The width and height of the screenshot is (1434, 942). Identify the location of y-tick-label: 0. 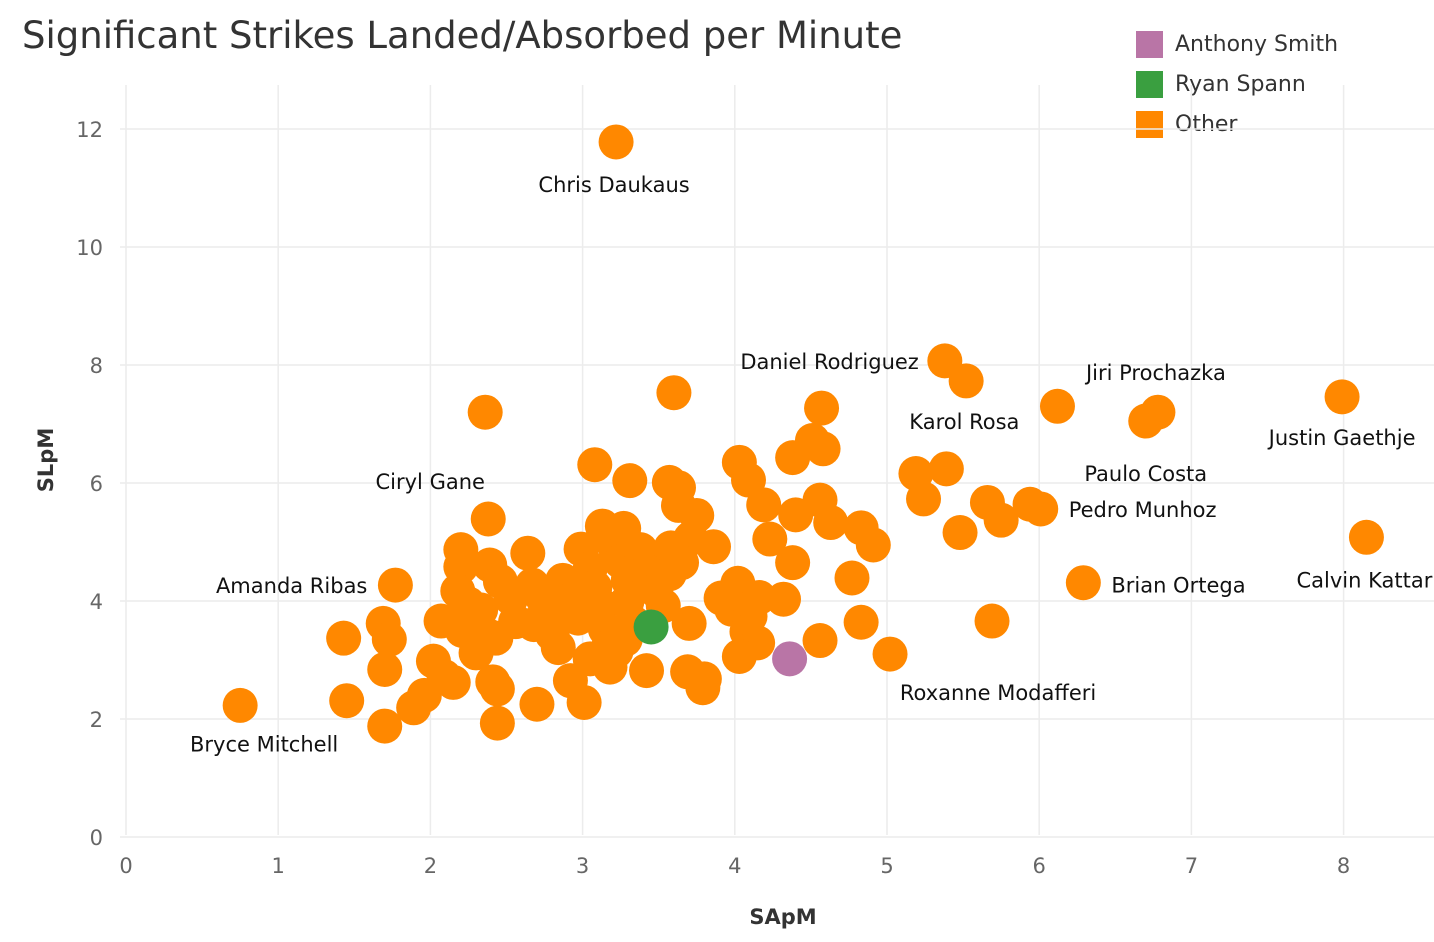
(96, 838).